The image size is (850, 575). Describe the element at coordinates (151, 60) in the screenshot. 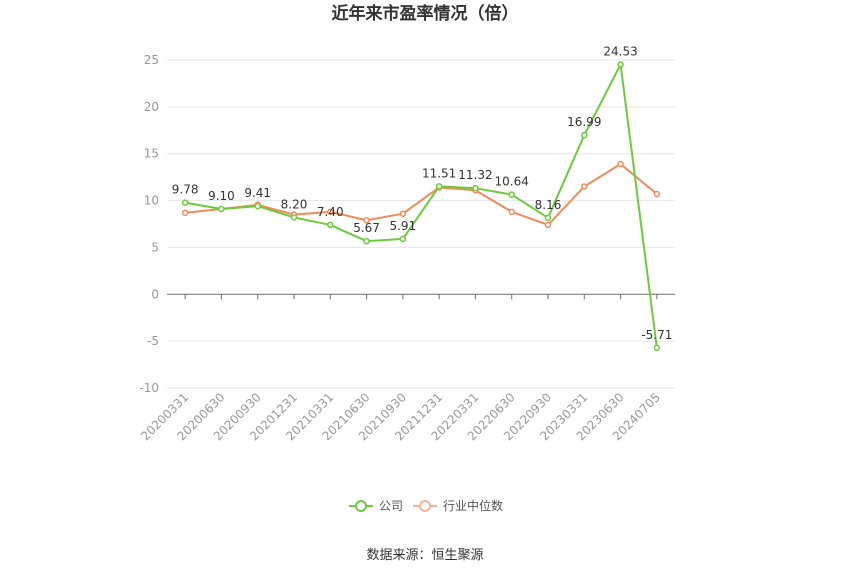

I see `y-tick-label: 25` at that location.